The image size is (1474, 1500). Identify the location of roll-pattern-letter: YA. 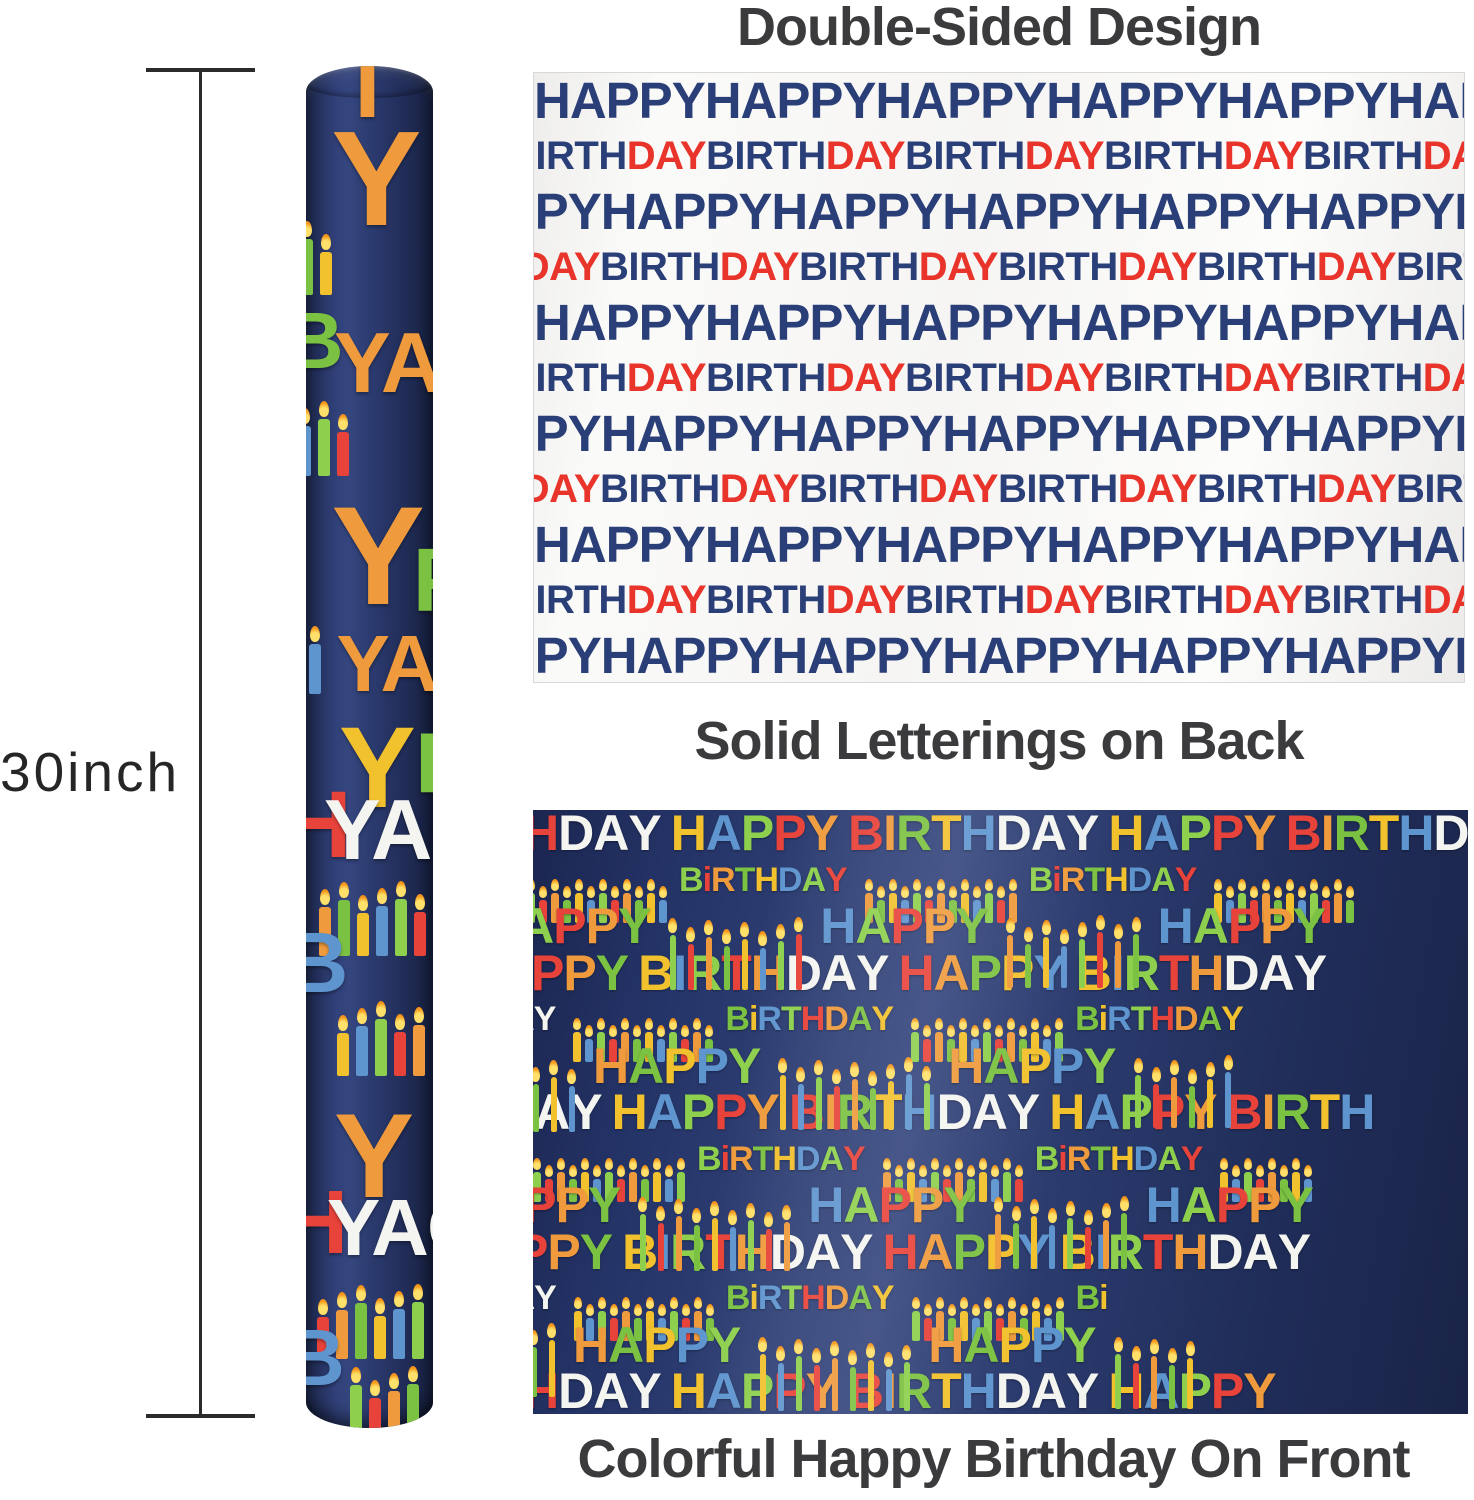
(383, 363).